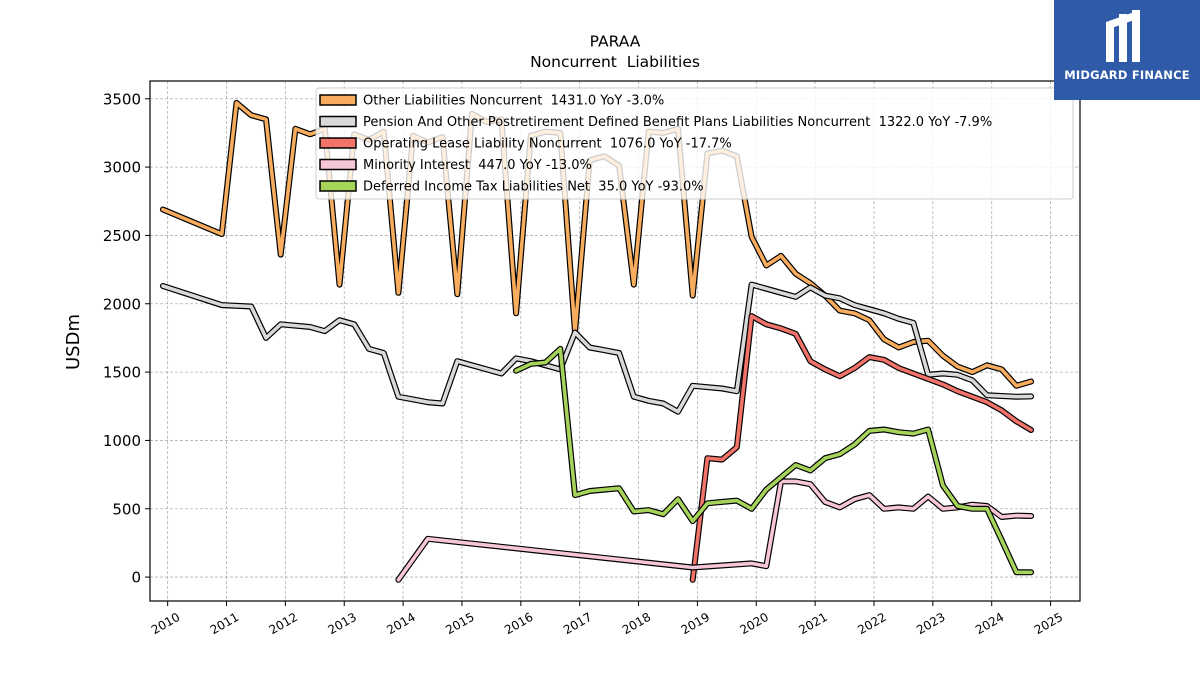 Image resolution: width=1200 pixels, height=675 pixels. Describe the element at coordinates (122, 373) in the screenshot. I see `y-tick-label: 1500` at that location.